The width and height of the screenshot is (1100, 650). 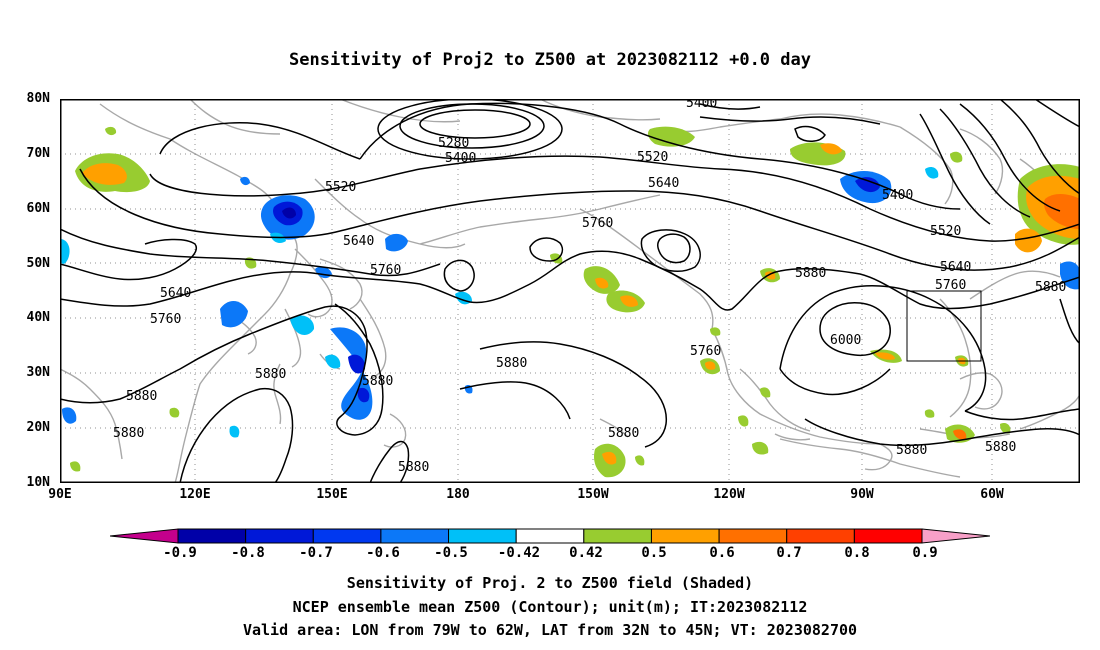 What do you see at coordinates (38, 317) in the screenshot?
I see `lat-label: 40N` at bounding box center [38, 317].